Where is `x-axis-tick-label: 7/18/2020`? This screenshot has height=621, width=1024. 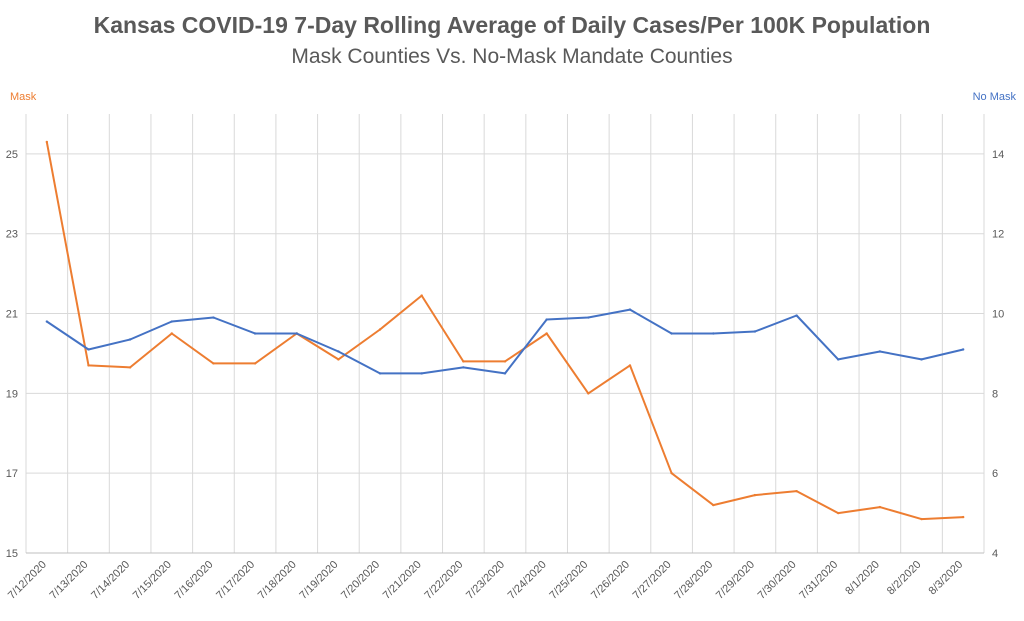 x-axis-tick-label: 7/18/2020 is located at coordinates (277, 580).